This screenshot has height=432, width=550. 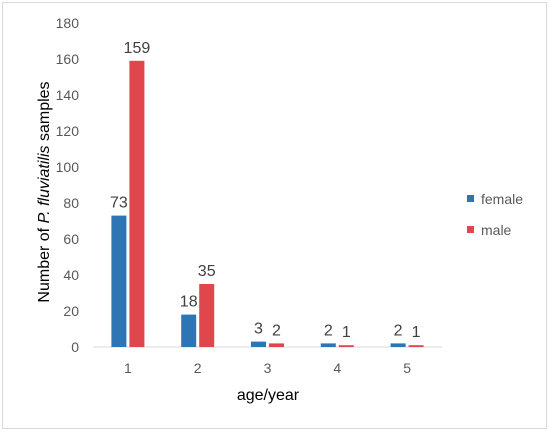 What do you see at coordinates (128, 368) in the screenshot?
I see `x-tick-label: 1` at bounding box center [128, 368].